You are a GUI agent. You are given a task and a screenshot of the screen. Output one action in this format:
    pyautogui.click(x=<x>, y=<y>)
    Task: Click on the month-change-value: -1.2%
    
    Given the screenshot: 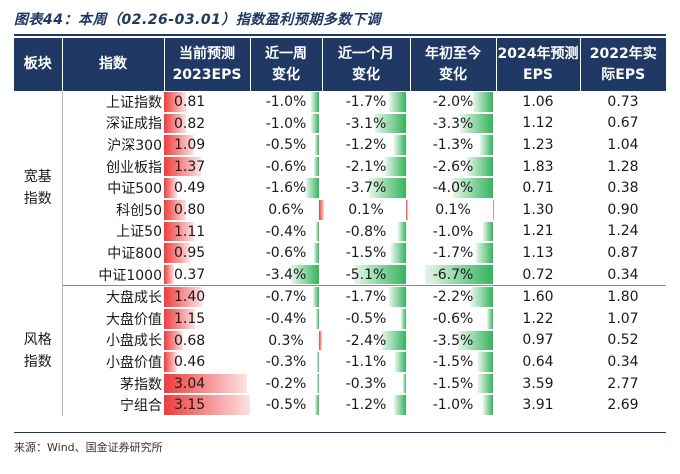 What is the action you would take?
    pyautogui.click(x=366, y=145)
    